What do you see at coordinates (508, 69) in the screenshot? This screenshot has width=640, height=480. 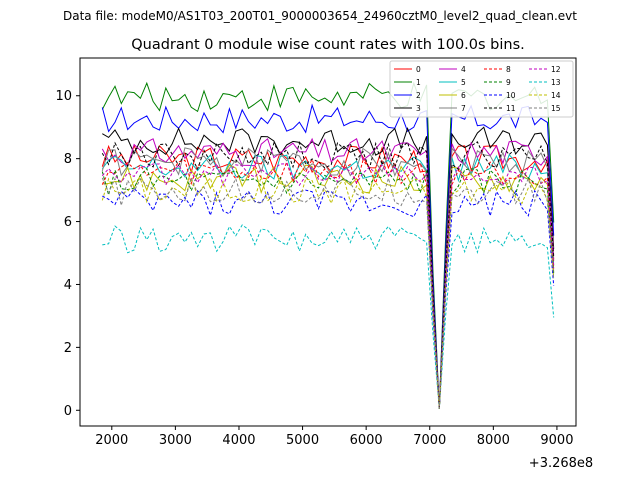 I see `legend-label: 8` at bounding box center [508, 69].